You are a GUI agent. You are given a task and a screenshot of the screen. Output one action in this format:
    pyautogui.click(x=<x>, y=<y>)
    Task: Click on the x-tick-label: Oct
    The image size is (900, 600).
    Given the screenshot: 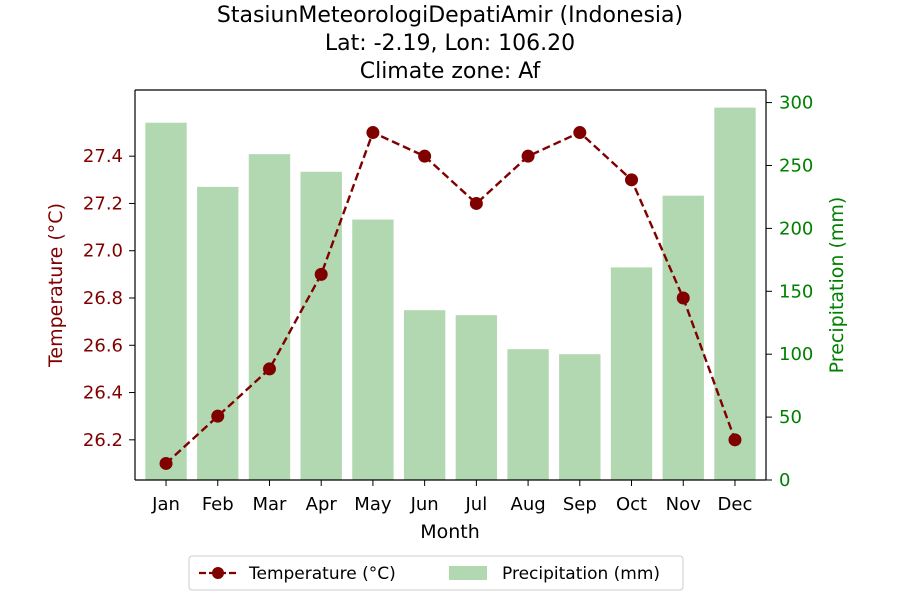 What is the action you would take?
    pyautogui.click(x=631, y=504)
    